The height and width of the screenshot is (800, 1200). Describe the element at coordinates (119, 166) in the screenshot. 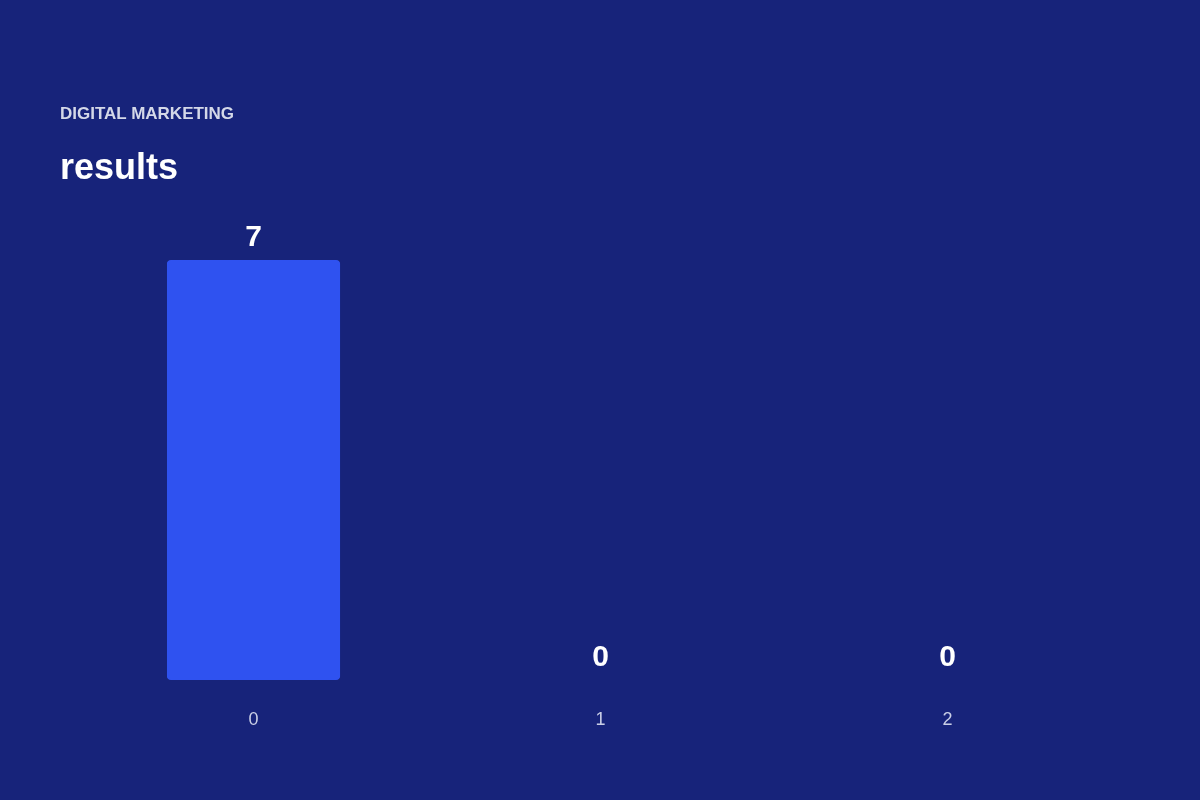

I see `chart-title: results` at that location.